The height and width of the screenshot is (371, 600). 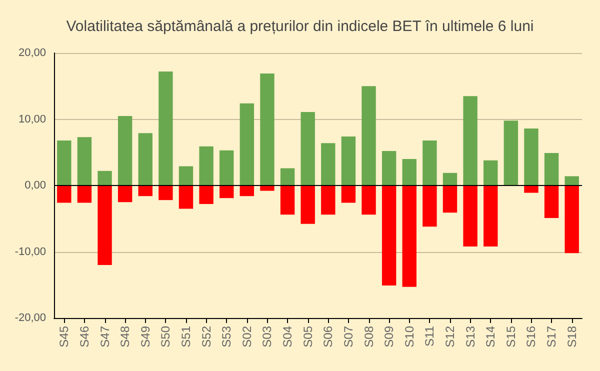 I want to click on x-tick-label: S47, so click(x=105, y=337).